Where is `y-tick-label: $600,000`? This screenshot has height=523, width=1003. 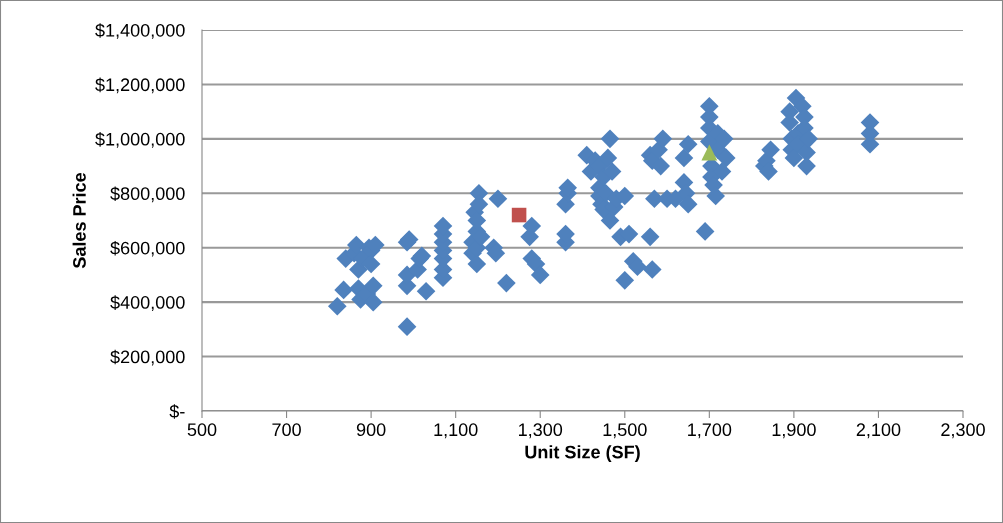 y-tick-label: $600,000 is located at coordinates (147, 248).